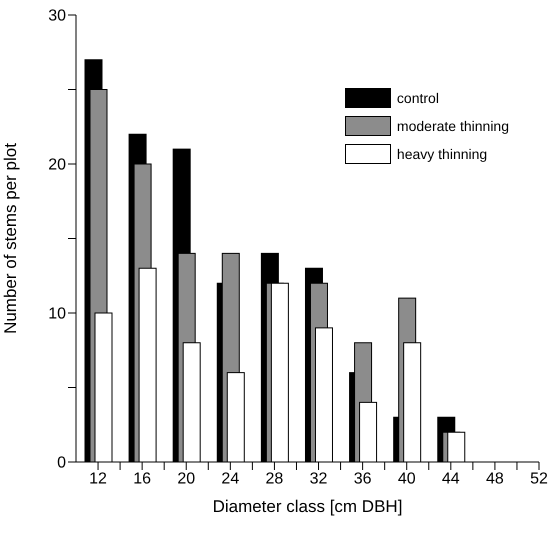 The image size is (549, 534). I want to click on x-axis-title: Diameter class [cm DBH], so click(307, 506).